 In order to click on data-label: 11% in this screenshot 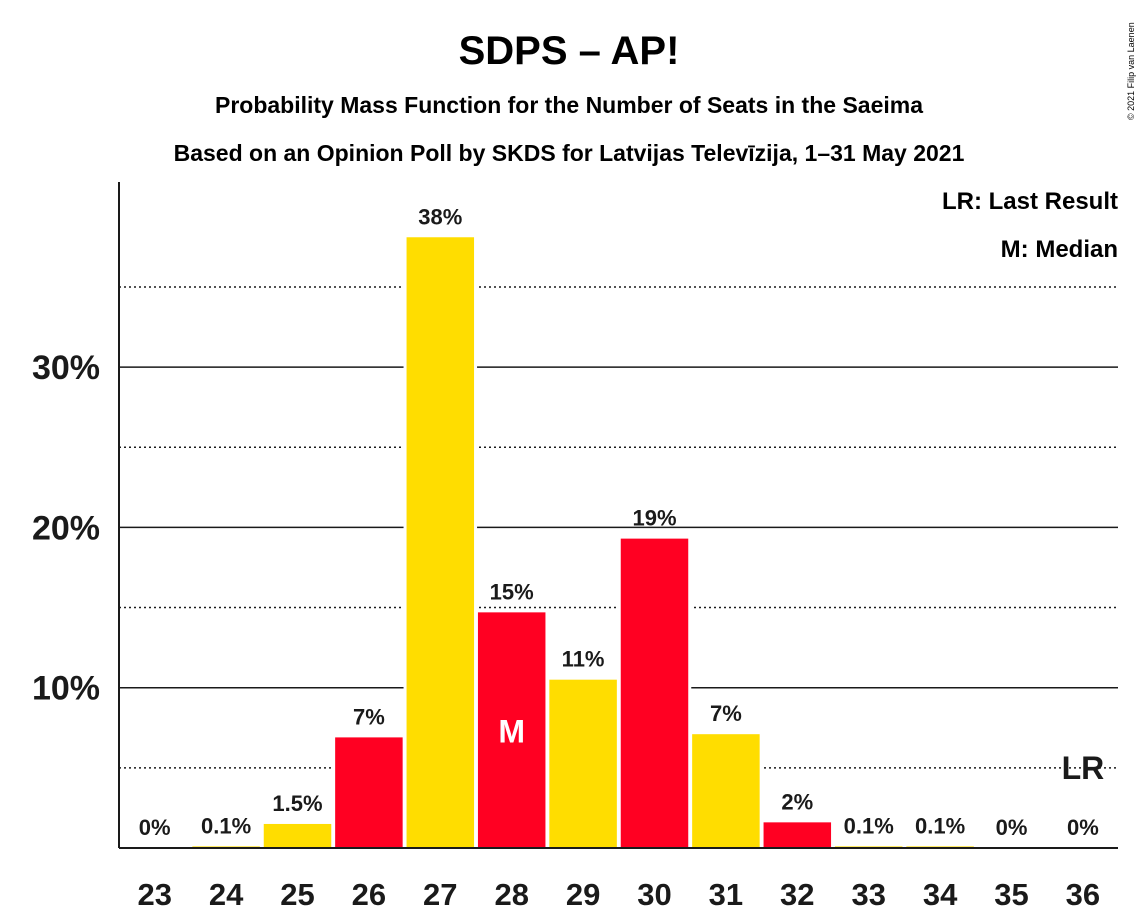, I will do `click(583, 659)`.